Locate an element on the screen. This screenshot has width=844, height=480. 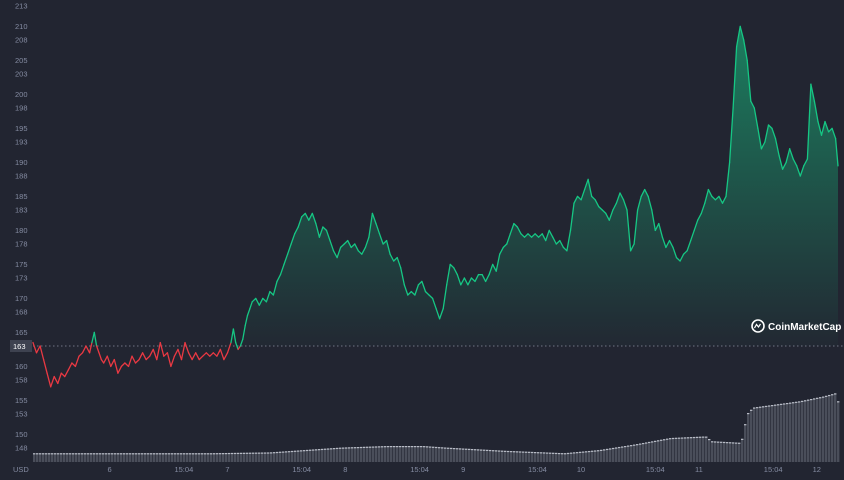
x-tick-label: 8 is located at coordinates (345, 469).